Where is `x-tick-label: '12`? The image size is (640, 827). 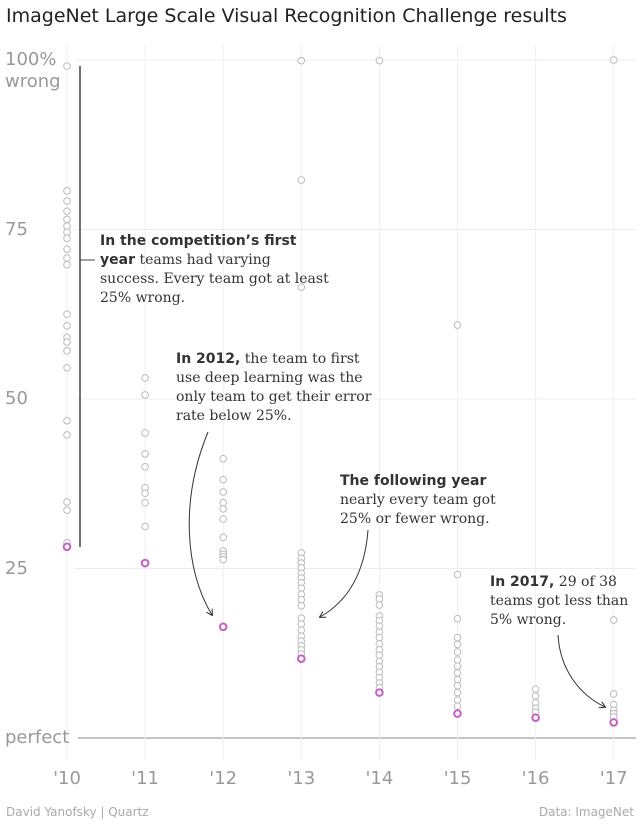 x-tick-label: '12 is located at coordinates (223, 778).